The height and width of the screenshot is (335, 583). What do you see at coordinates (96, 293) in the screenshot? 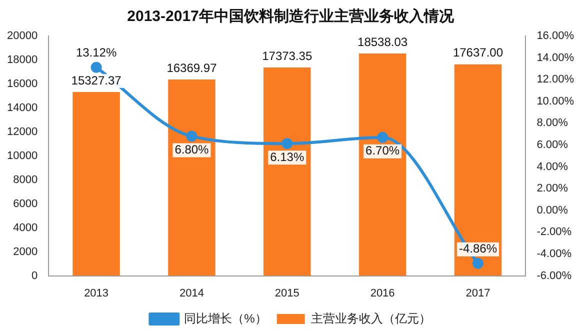
I see `x-tick-label: 2013` at bounding box center [96, 293].